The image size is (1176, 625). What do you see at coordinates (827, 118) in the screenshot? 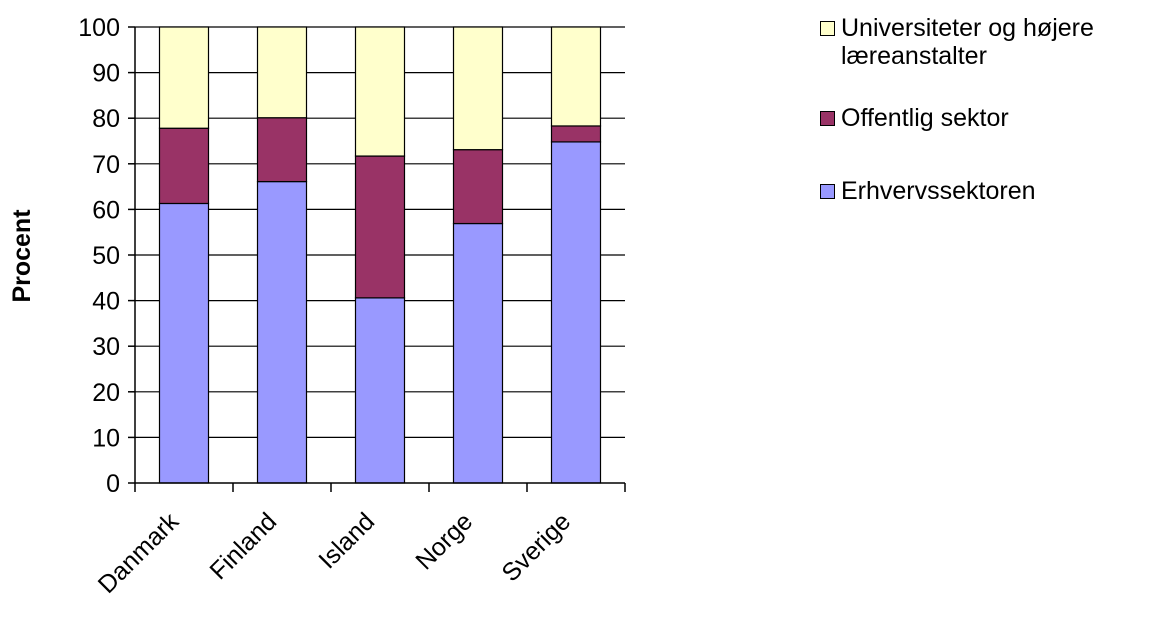
I see `legend-swatch-offentlig` at bounding box center [827, 118].